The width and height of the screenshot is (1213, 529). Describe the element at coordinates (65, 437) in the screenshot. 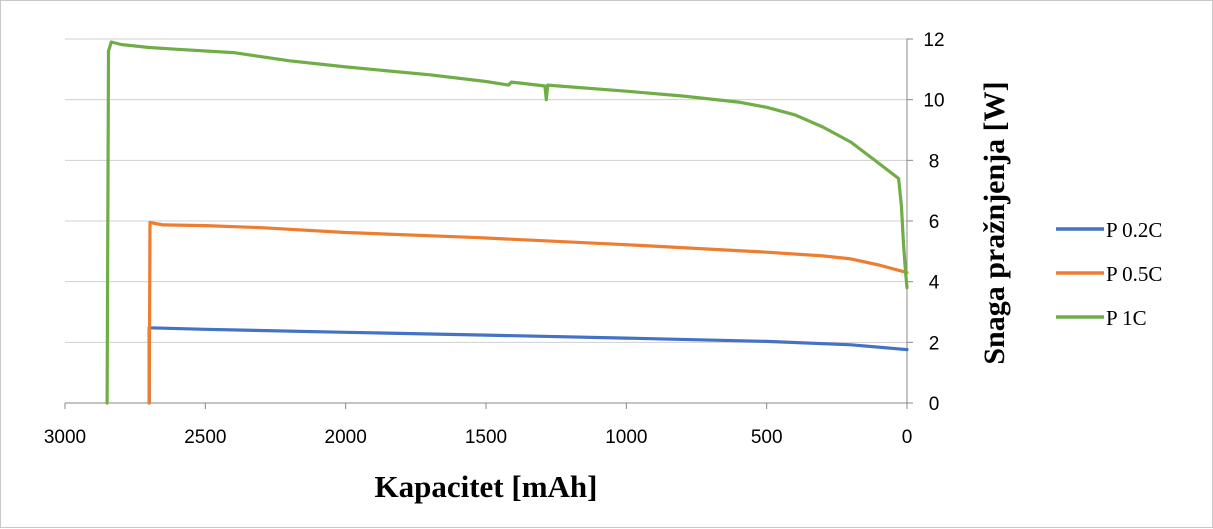

I see `x-tick-label: 3000` at that location.